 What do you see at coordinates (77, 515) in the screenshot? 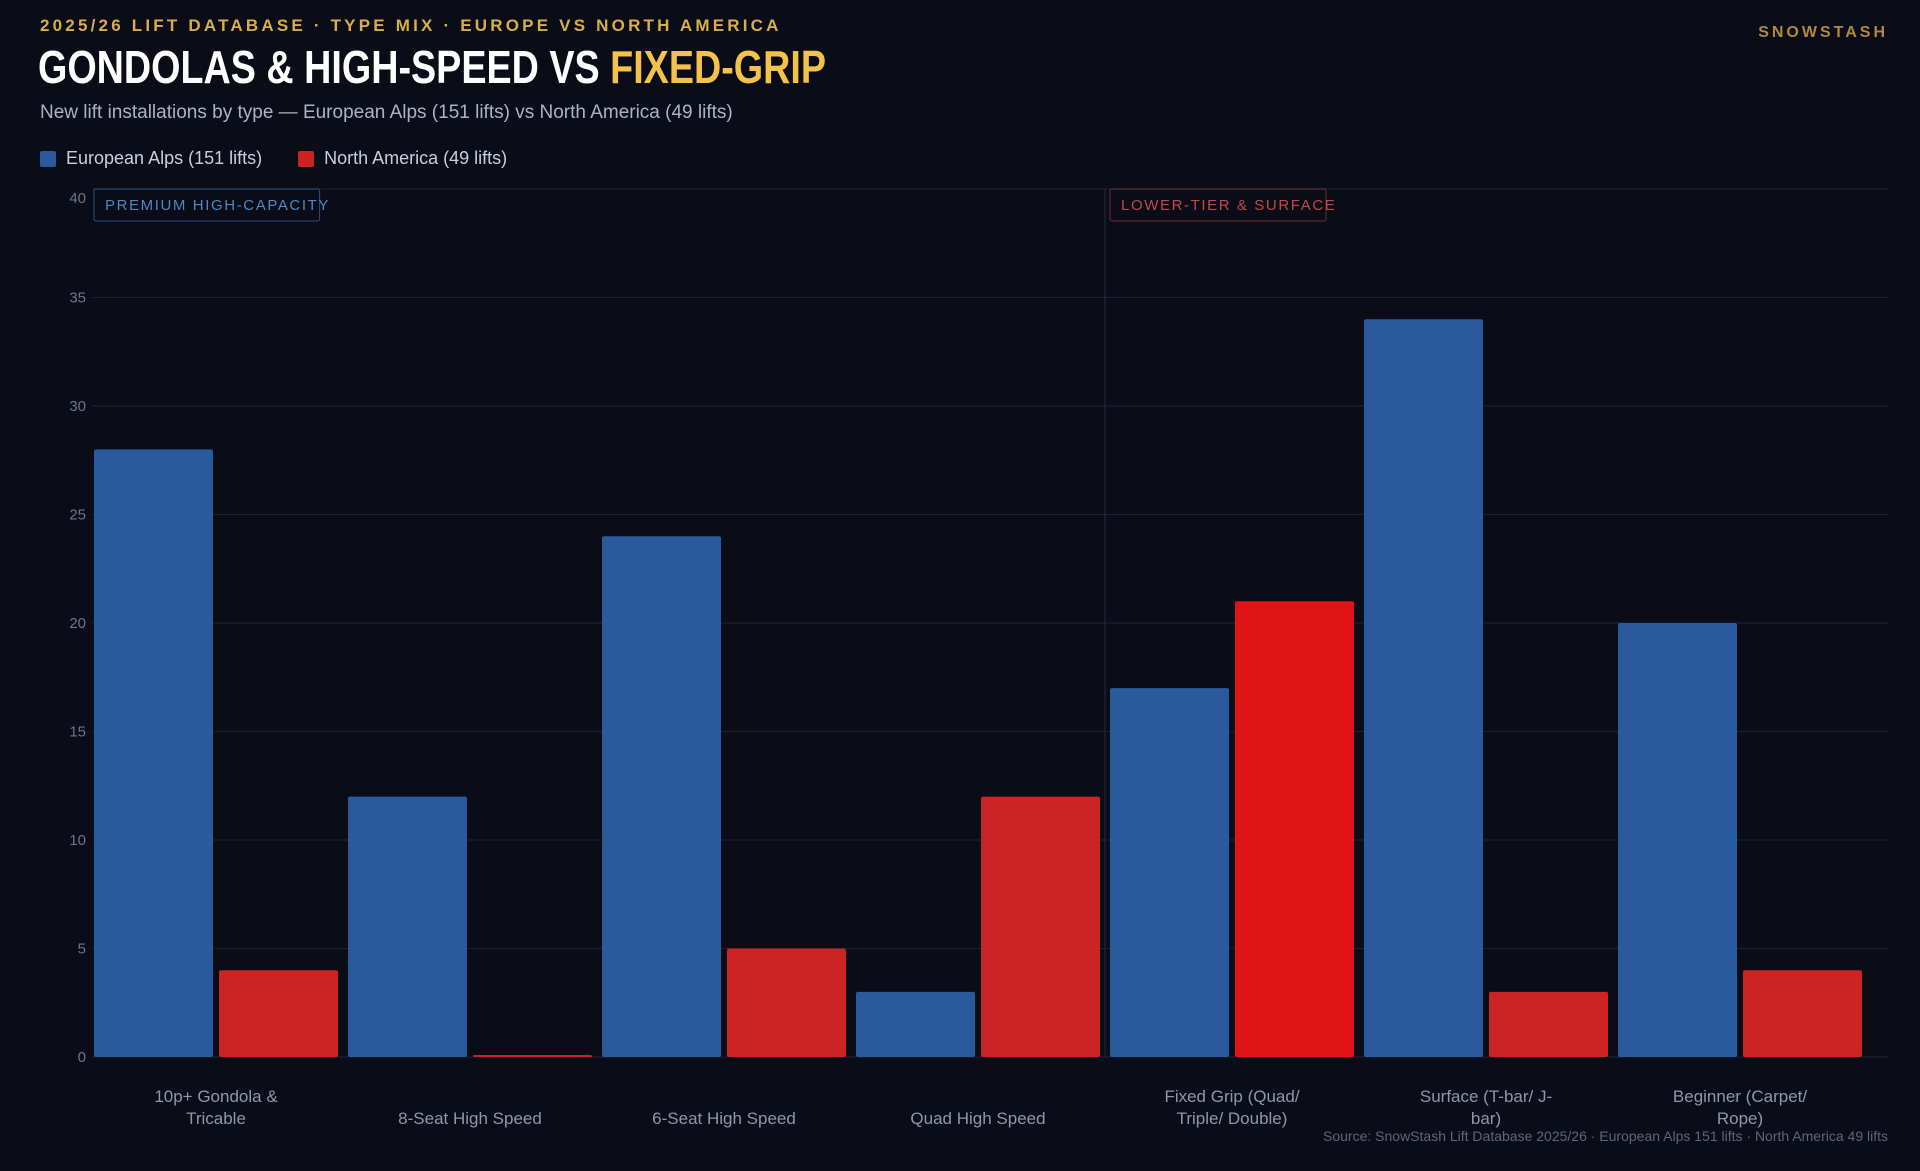
I see `y-tick-label: 25` at bounding box center [77, 515].